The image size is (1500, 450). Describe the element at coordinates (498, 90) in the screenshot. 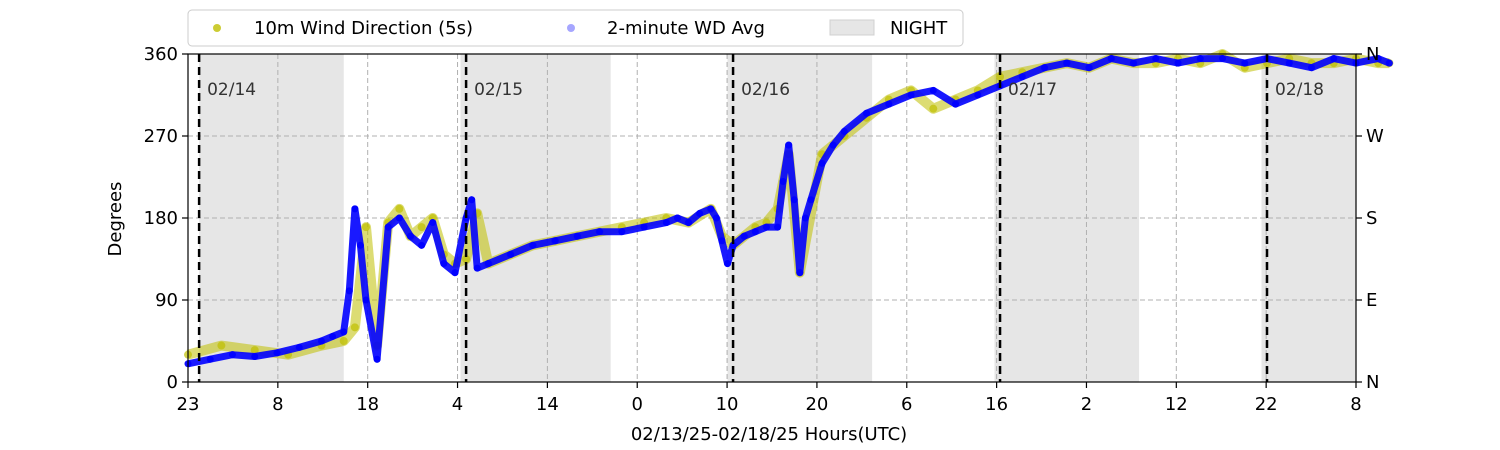

I see `day-marker-label-1: 02/15` at that location.